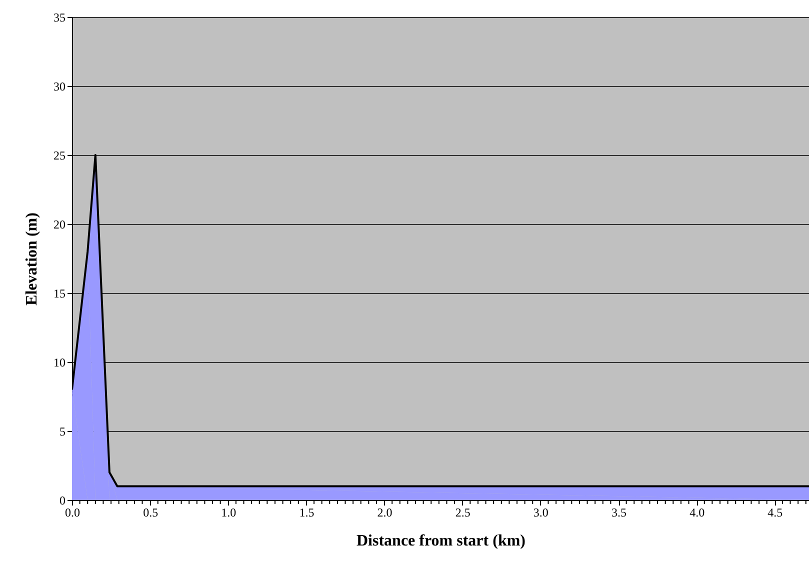 This screenshot has width=809, height=566. What do you see at coordinates (619, 513) in the screenshot?
I see `x-tick-label: 3.5` at bounding box center [619, 513].